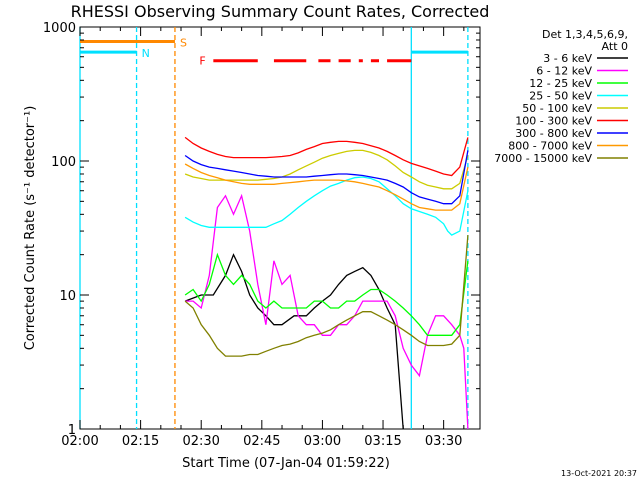  Describe the element at coordinates (67, 296) in the screenshot. I see `y-tick-label-1: 10` at that location.